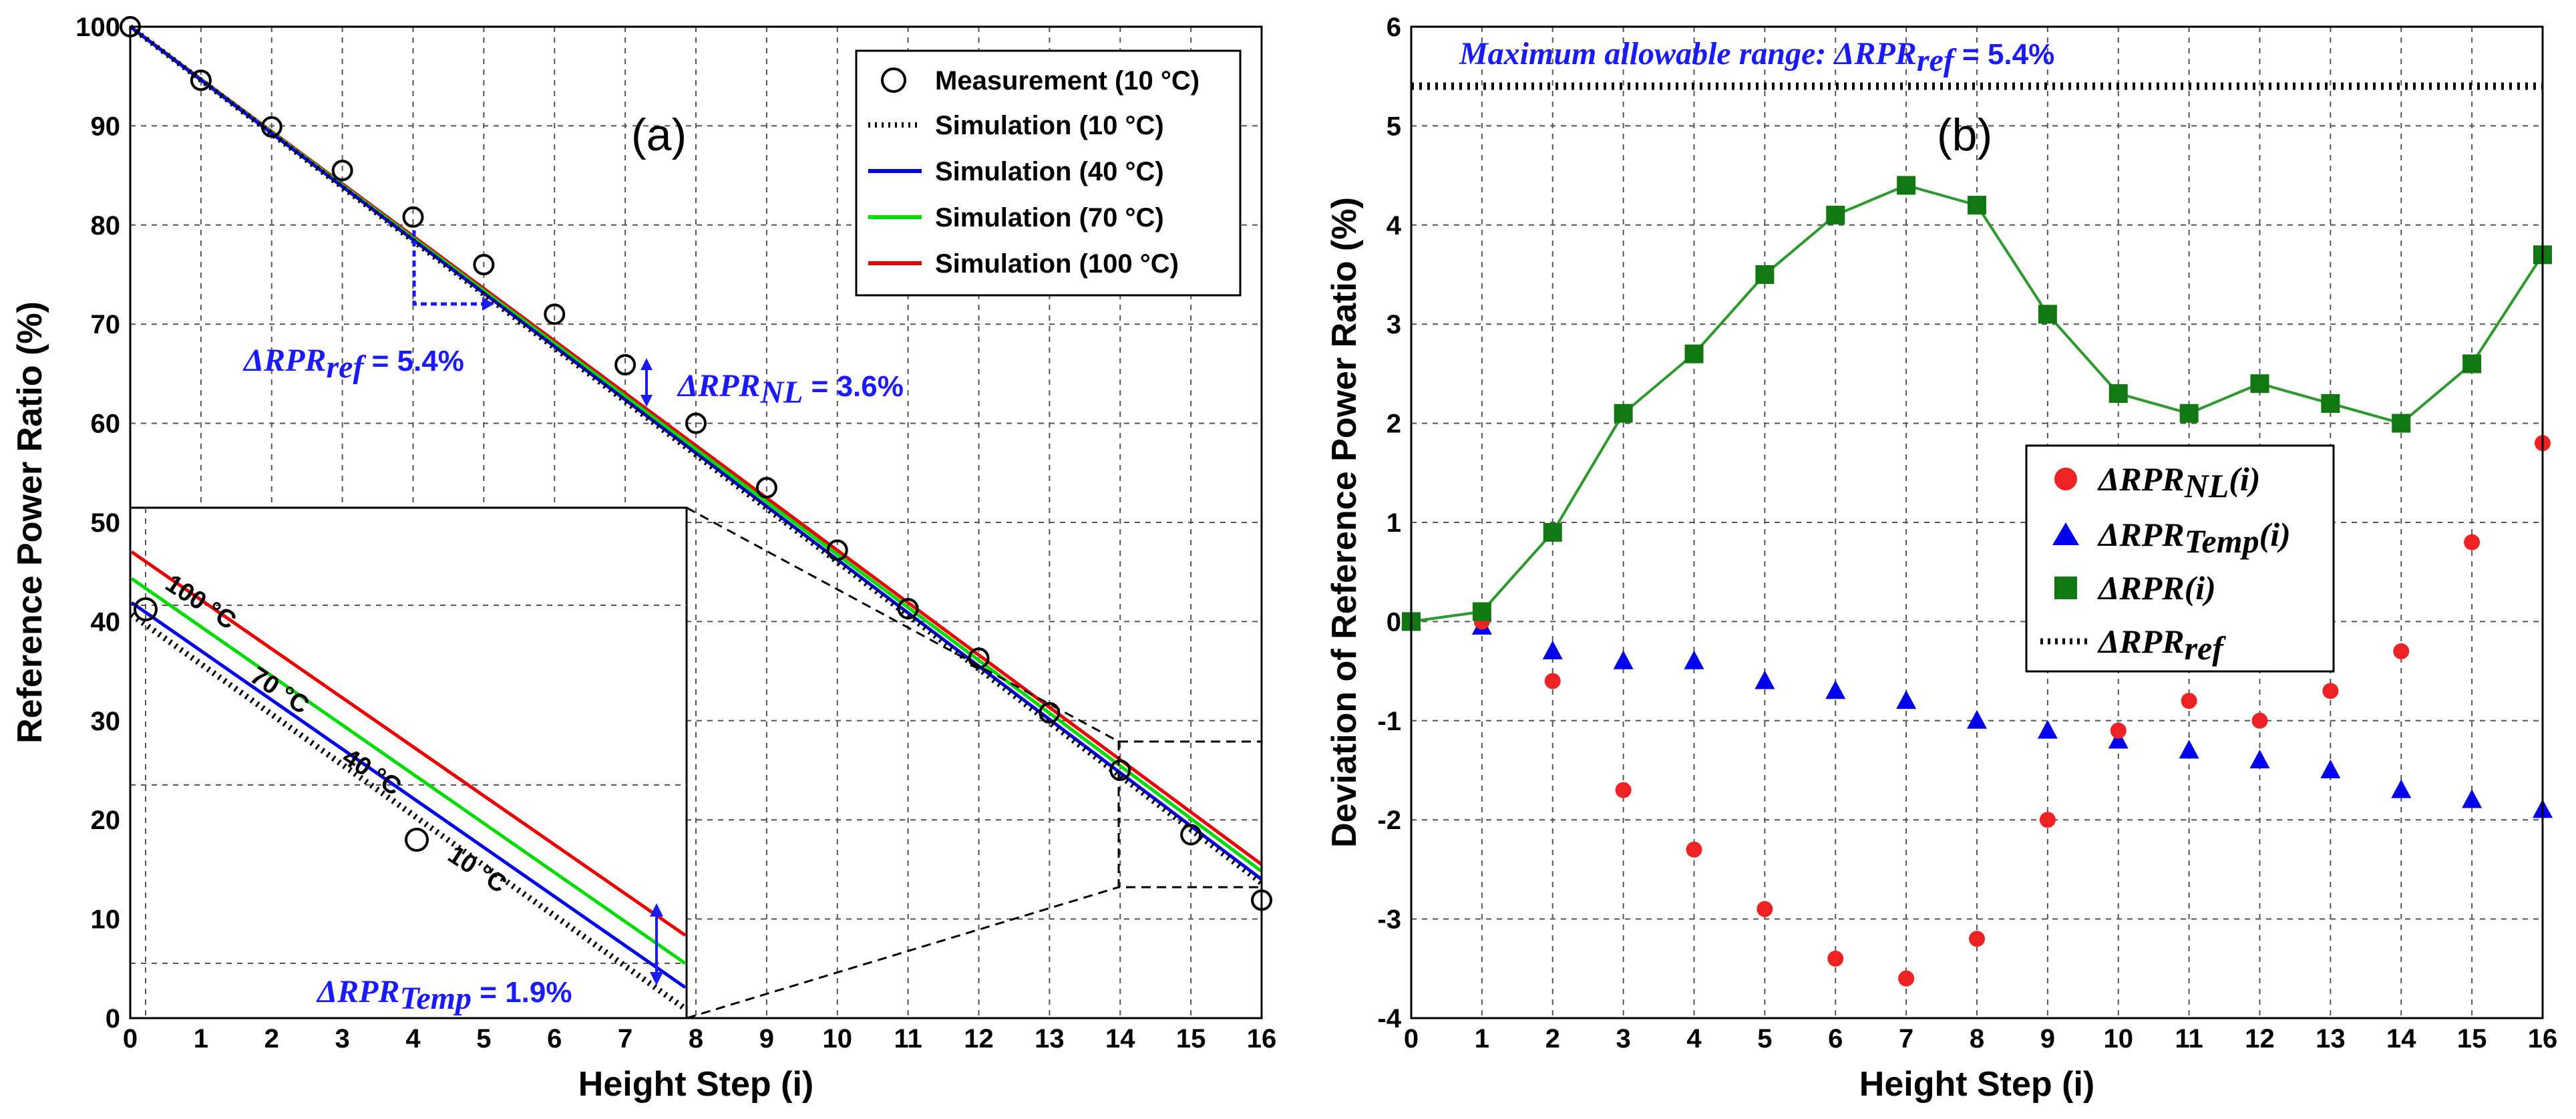 The image size is (2576, 1119). I want to click on x-tick-label: 4, so click(1694, 1039).